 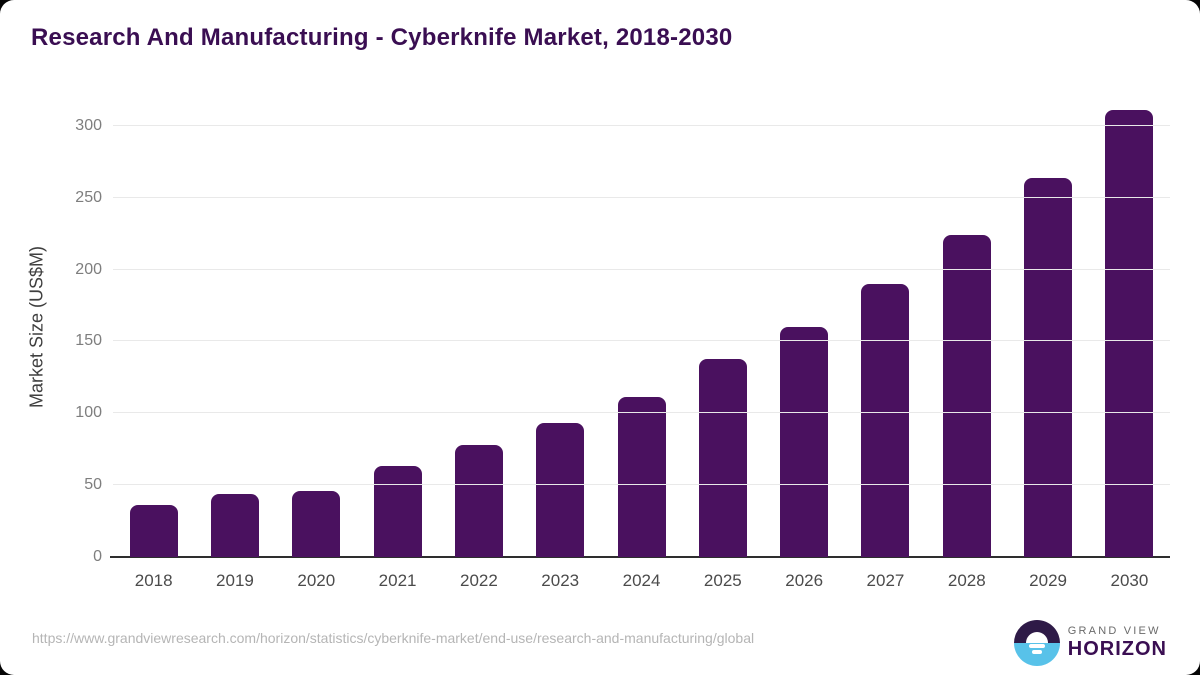 I want to click on x-tick-label-2029: 2029, so click(x=1048, y=580).